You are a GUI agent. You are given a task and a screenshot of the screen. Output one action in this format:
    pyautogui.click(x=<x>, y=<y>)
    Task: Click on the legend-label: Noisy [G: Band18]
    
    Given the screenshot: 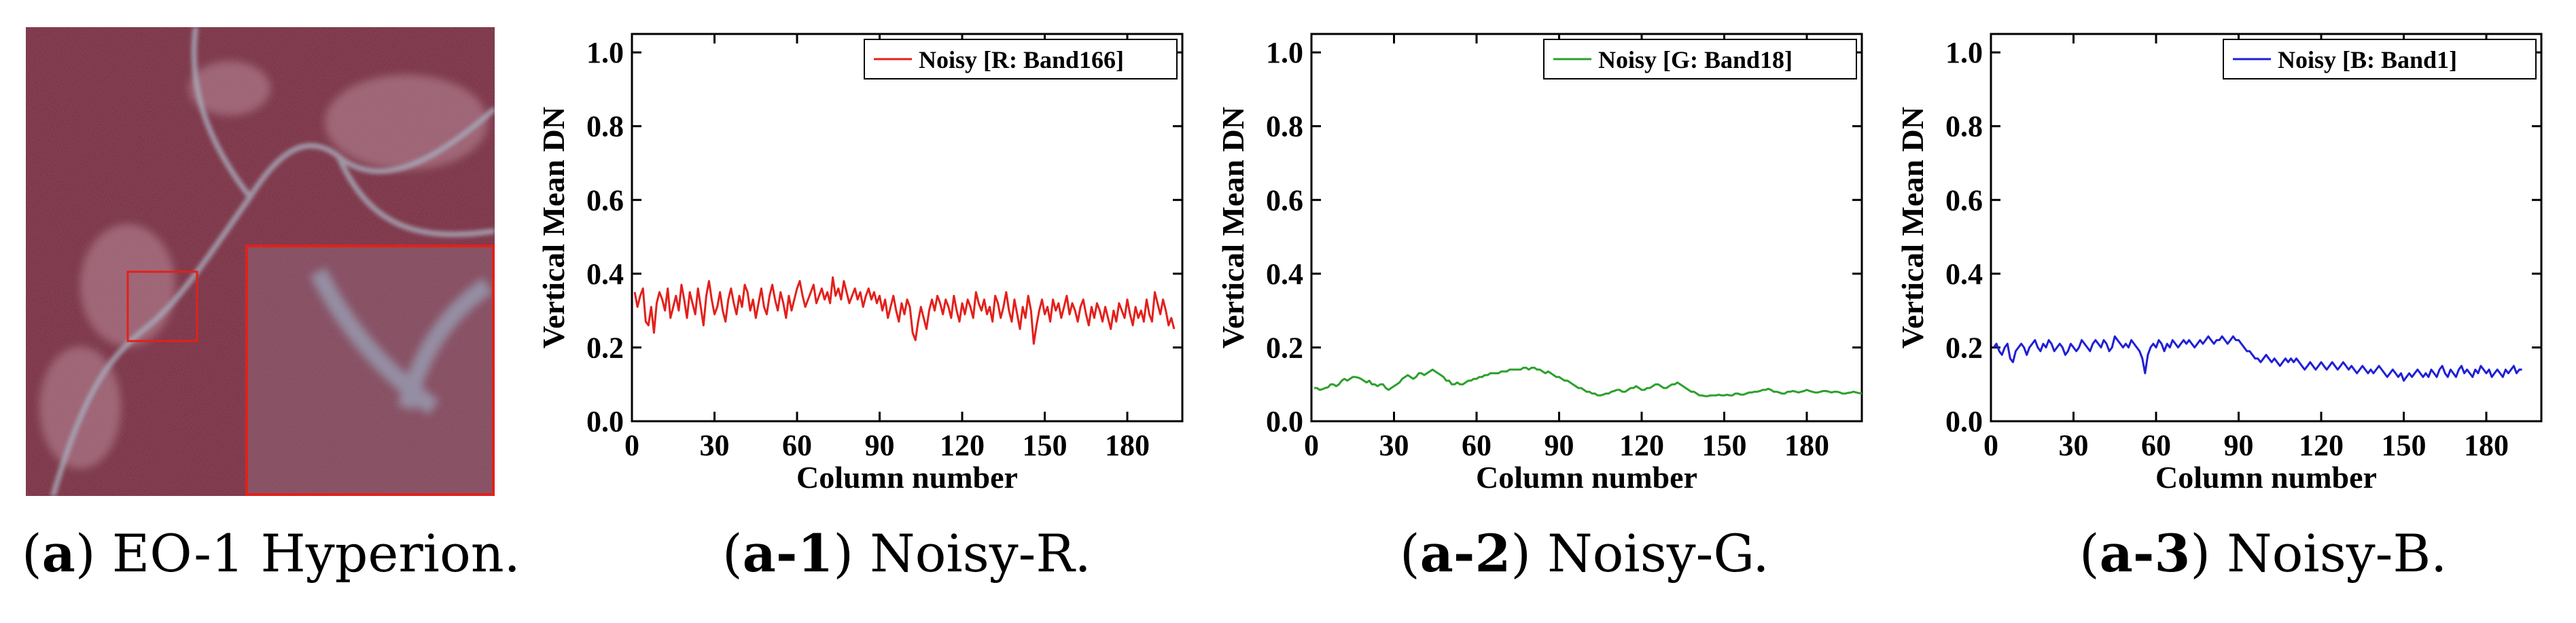 What is the action you would take?
    pyautogui.click(x=1695, y=59)
    